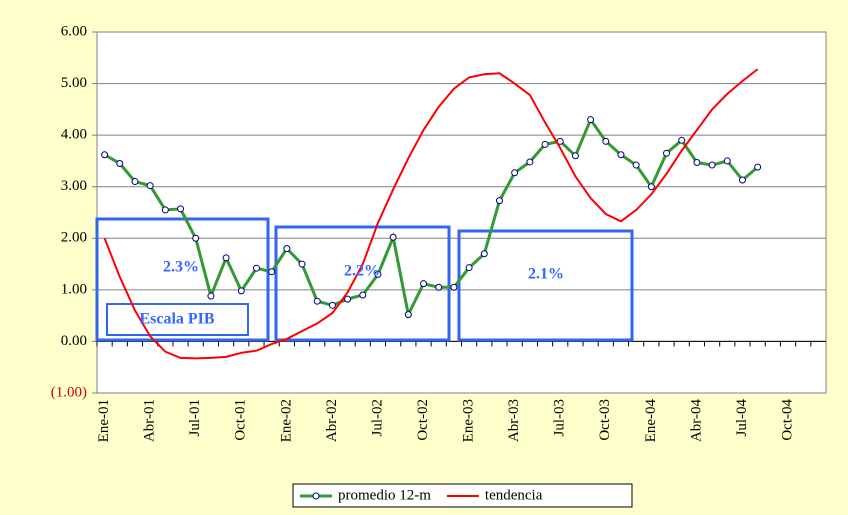 This screenshot has width=848, height=515. What do you see at coordinates (514, 495) in the screenshot?
I see `legend-label: tendencia` at bounding box center [514, 495].